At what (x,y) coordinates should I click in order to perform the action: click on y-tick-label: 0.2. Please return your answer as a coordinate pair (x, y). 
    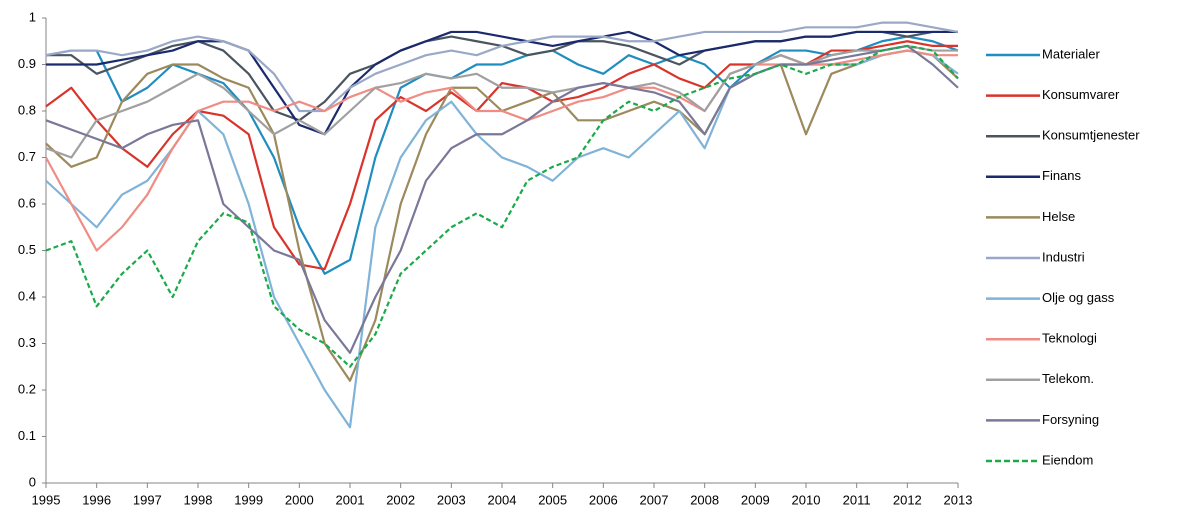
    Looking at the image, I should click on (27, 388).